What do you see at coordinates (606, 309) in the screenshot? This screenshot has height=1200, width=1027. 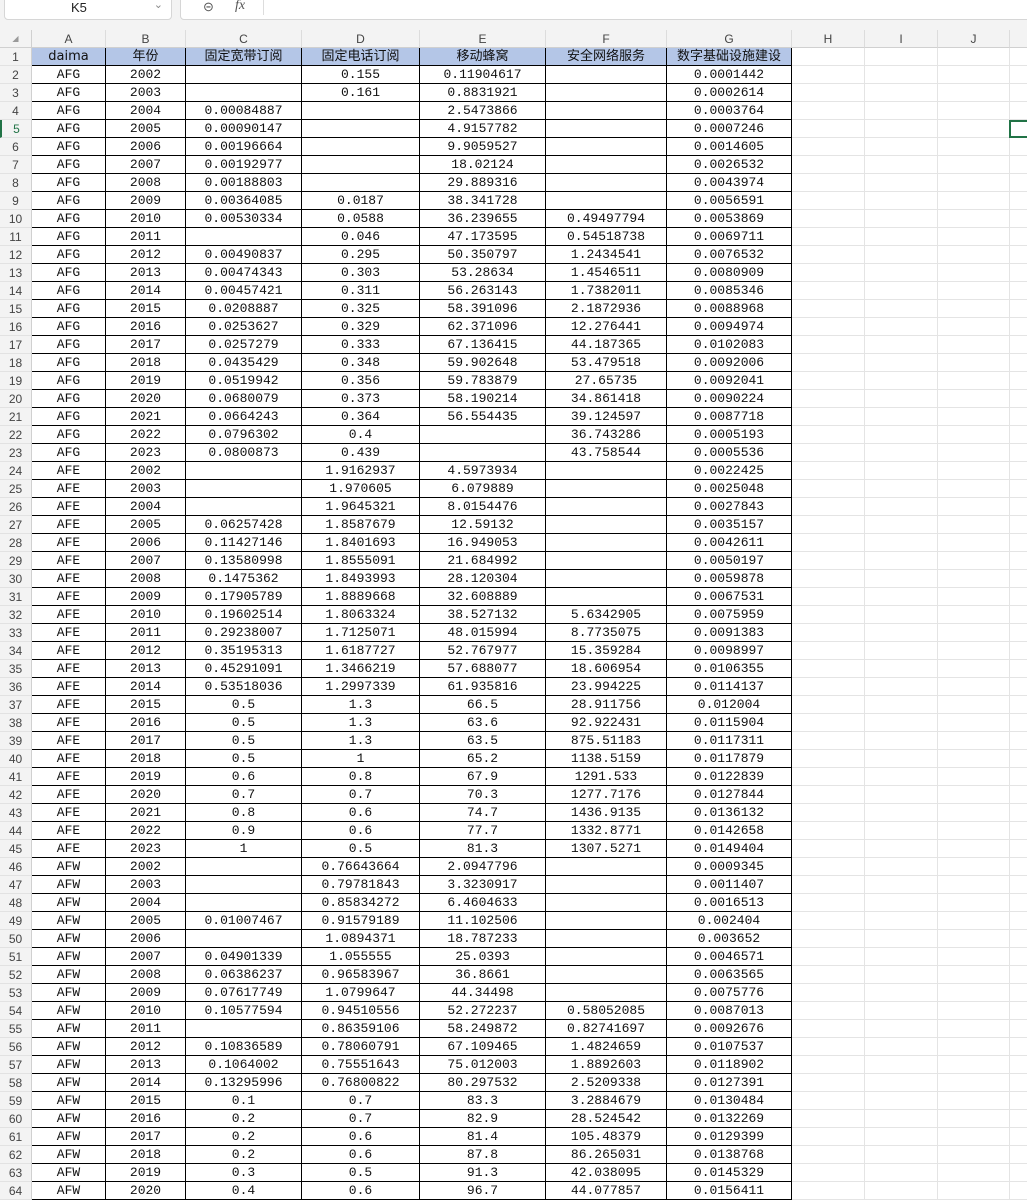 I see `data-cell: 2.1872936` at bounding box center [606, 309].